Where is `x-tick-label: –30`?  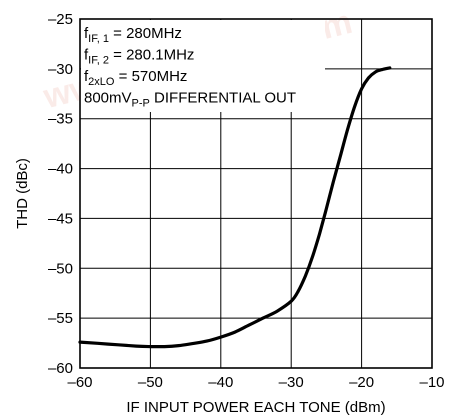
x-tick-label: –30 is located at coordinates (291, 382).